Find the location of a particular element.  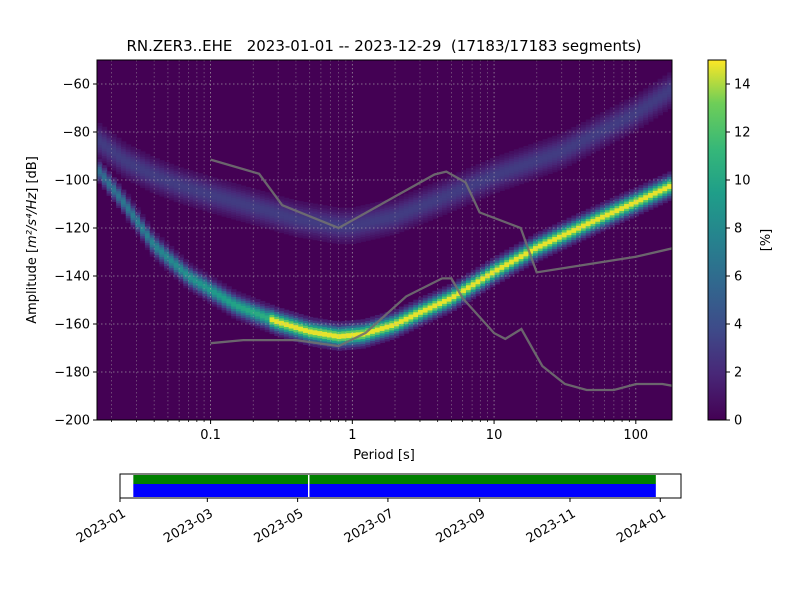

x-tick-label: 1 is located at coordinates (352, 435).